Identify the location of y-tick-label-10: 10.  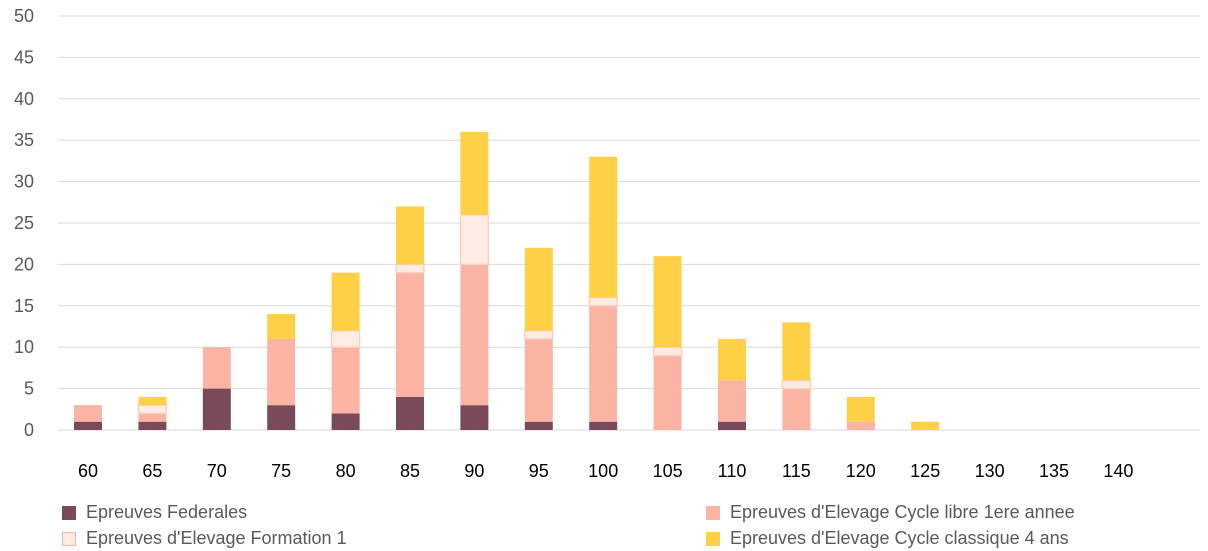
(24, 347).